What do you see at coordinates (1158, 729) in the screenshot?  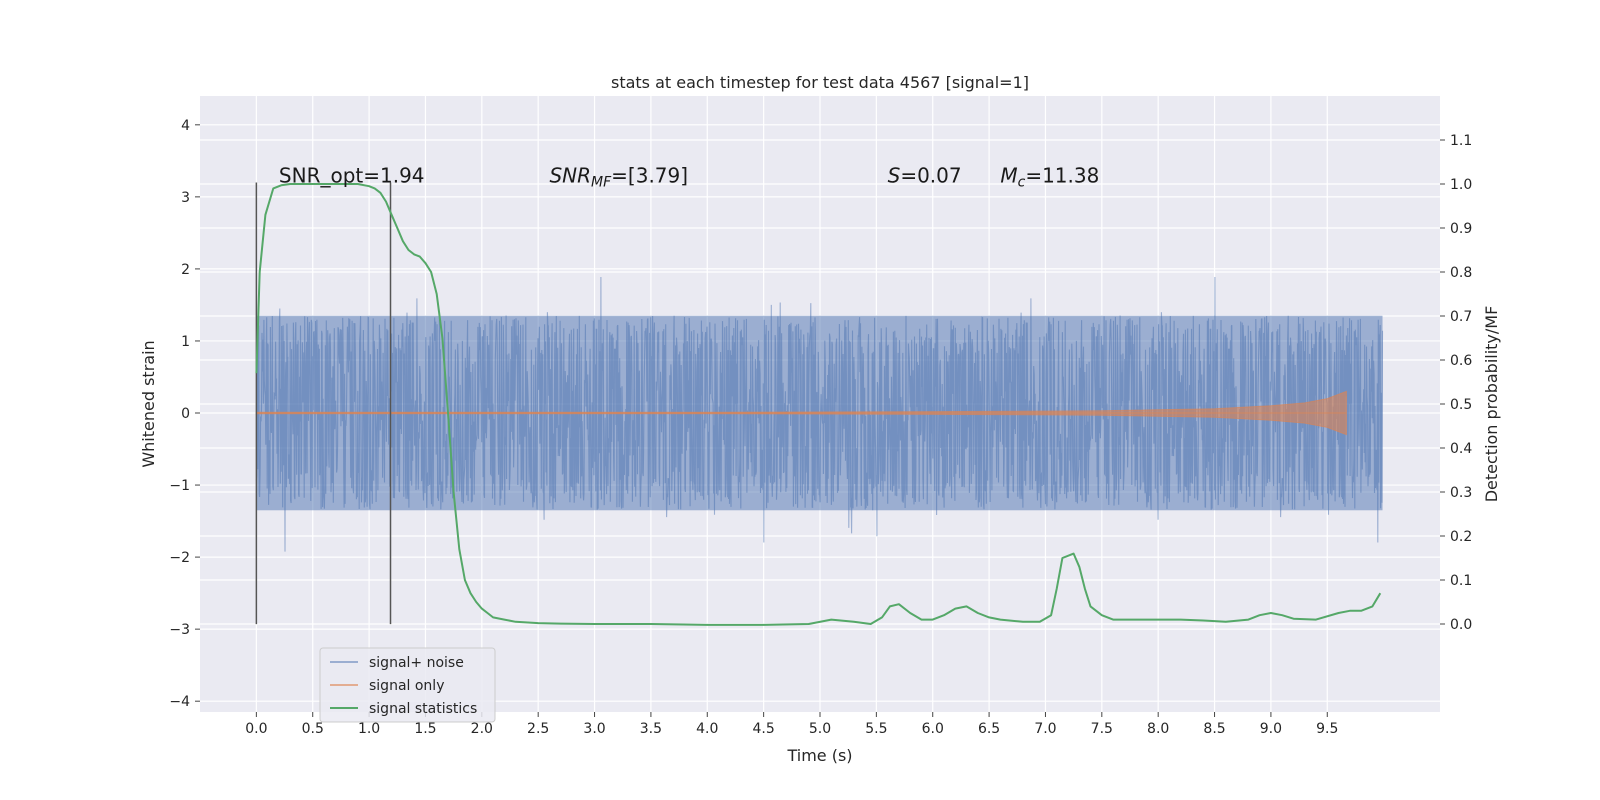 I see `x-tick-label: 8.0` at bounding box center [1158, 729].